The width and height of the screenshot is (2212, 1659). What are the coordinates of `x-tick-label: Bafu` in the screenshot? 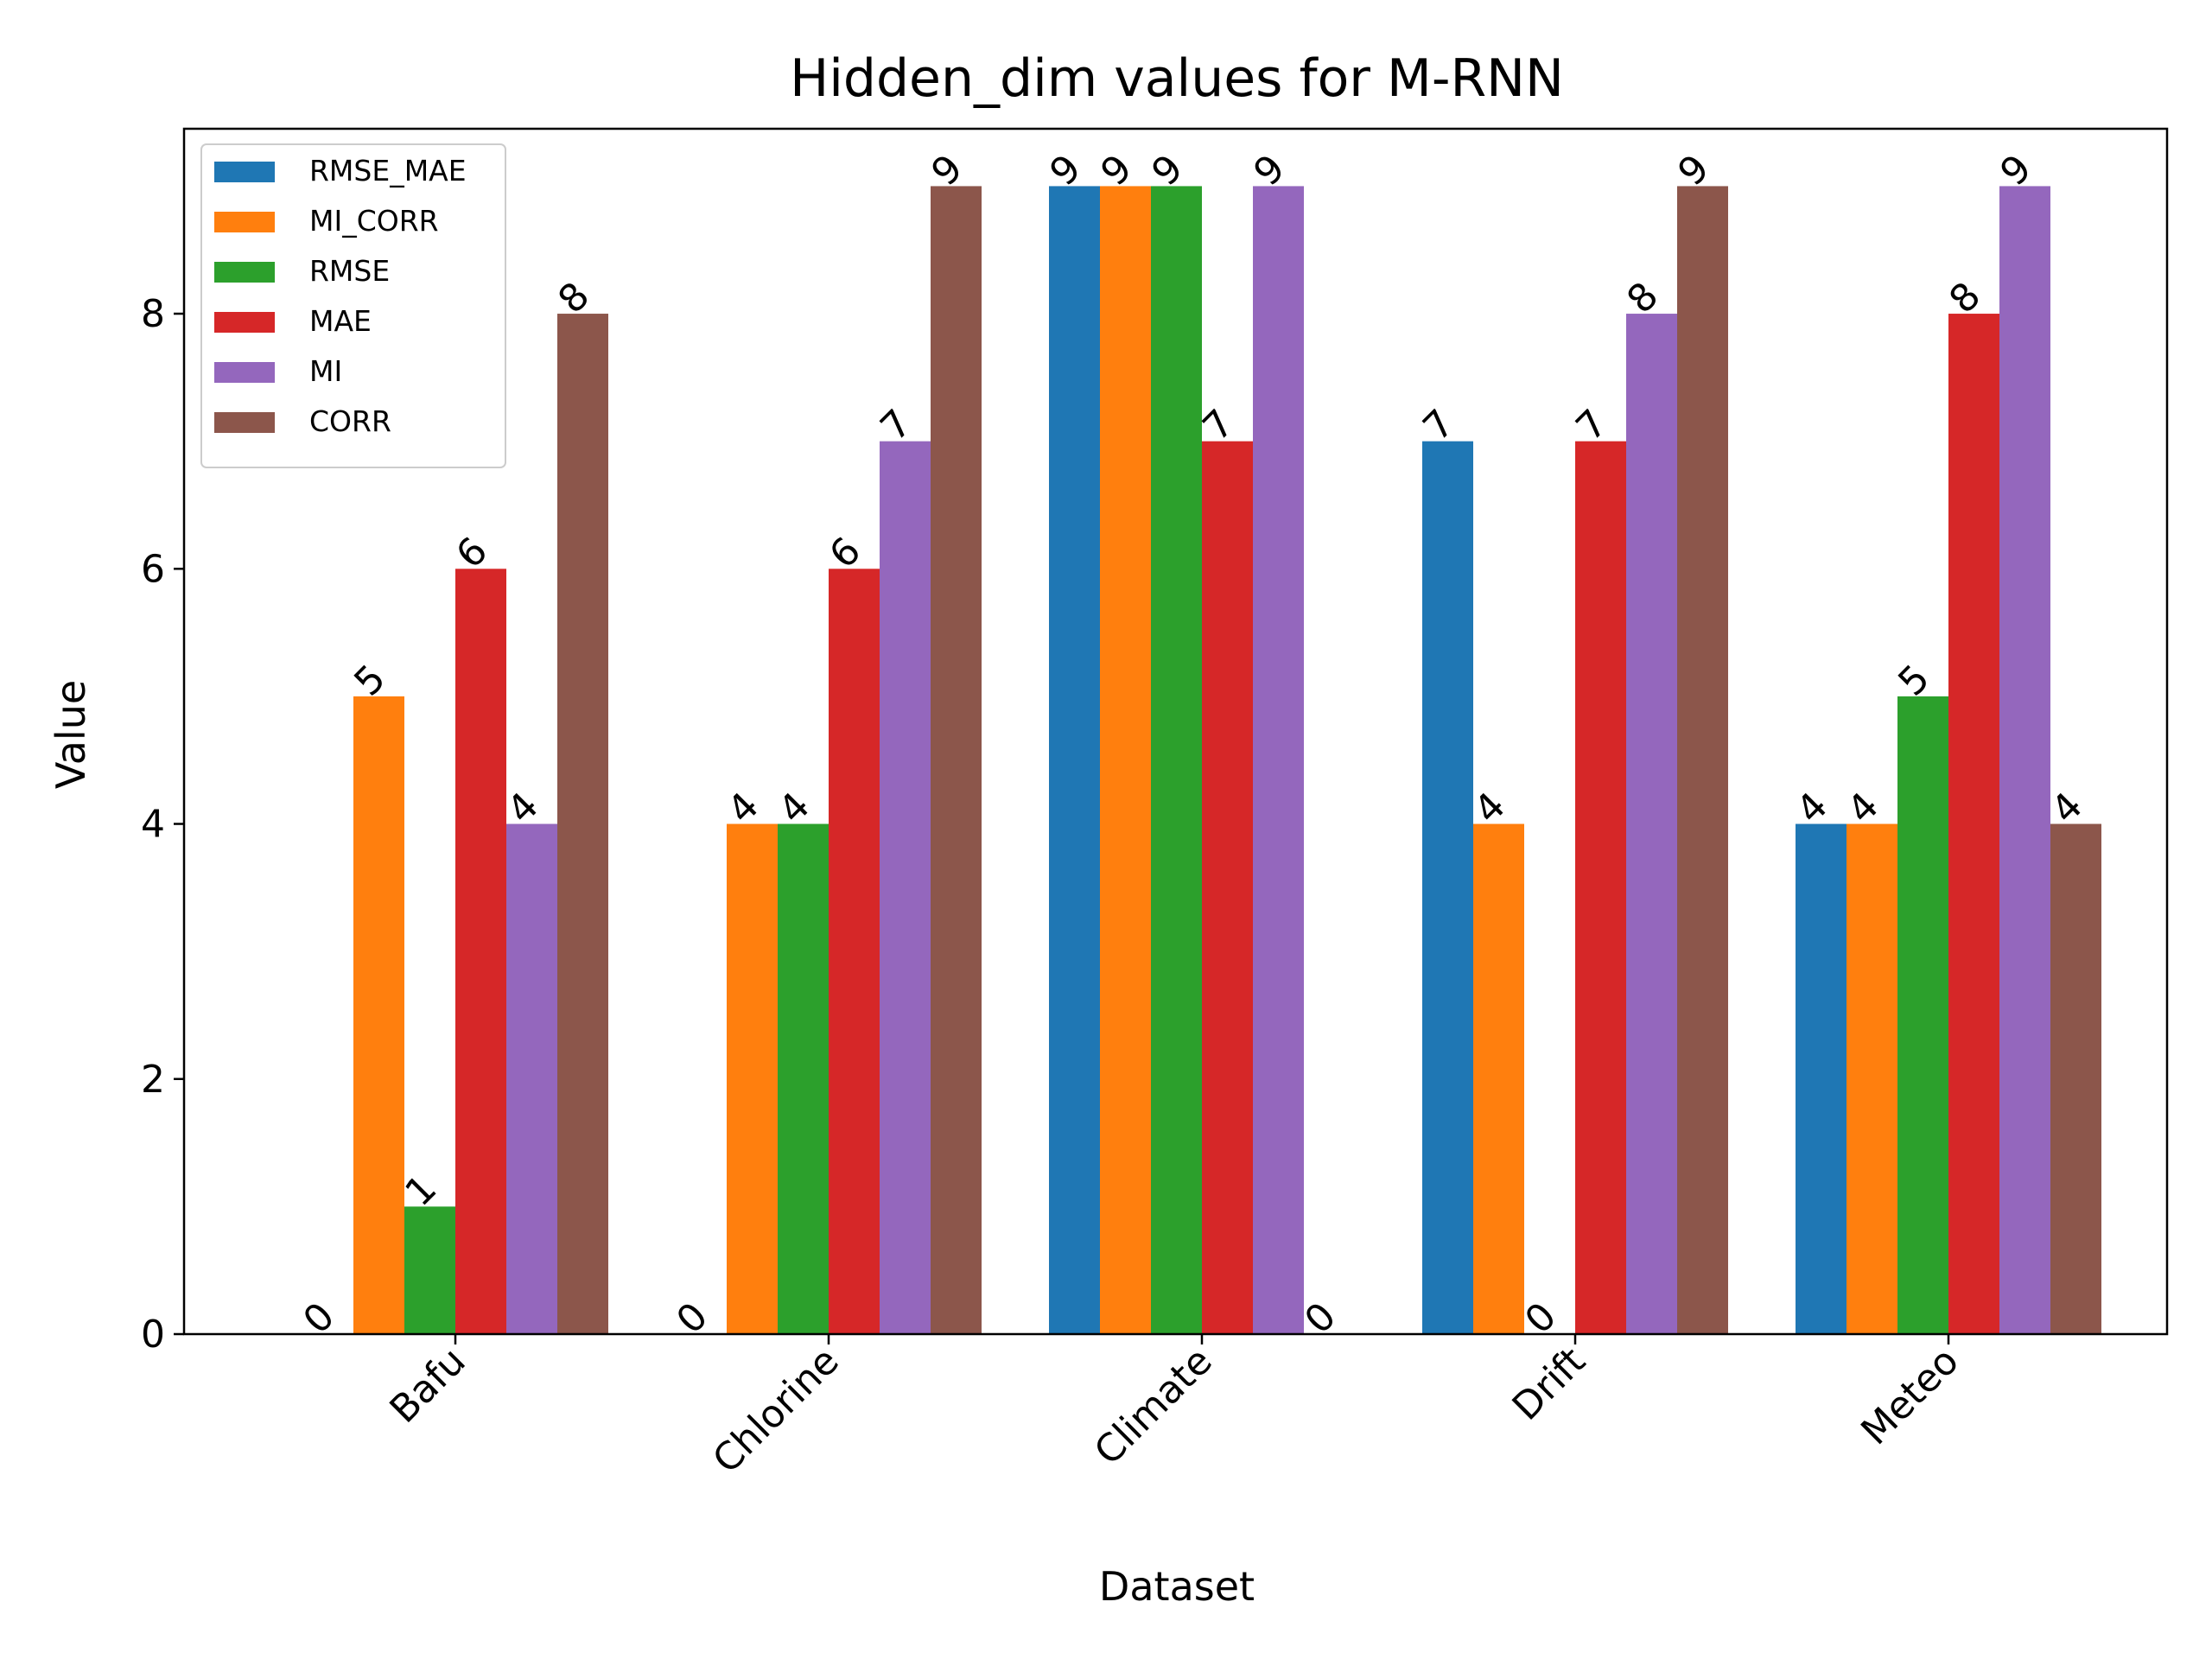 It's located at (428, 1385).